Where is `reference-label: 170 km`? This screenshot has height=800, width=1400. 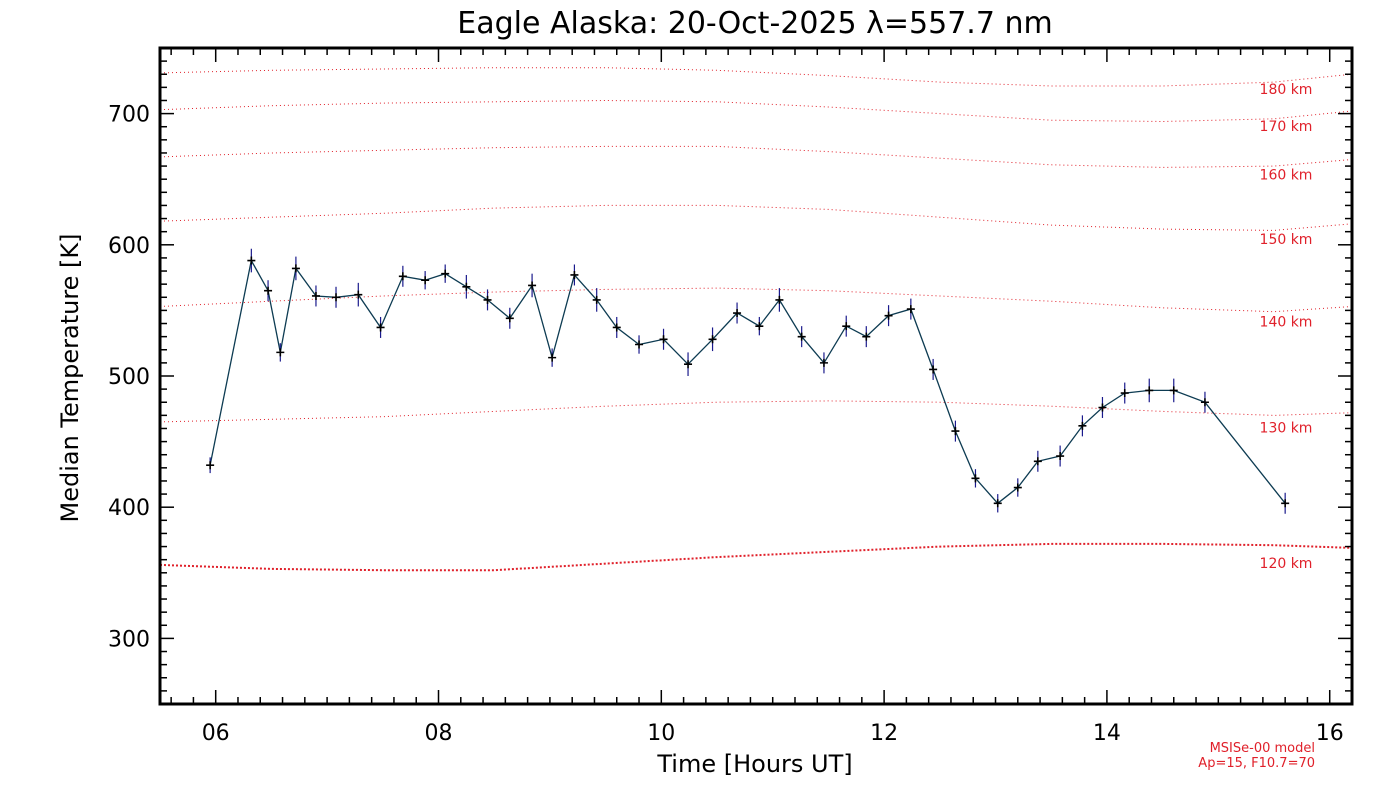
reference-label: 170 km is located at coordinates (1286, 127).